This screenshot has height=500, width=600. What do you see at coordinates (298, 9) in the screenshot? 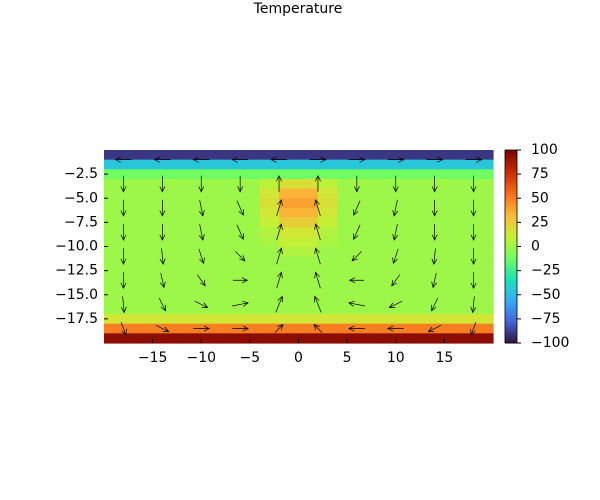
I see `chart-title: Temperature` at bounding box center [298, 9].